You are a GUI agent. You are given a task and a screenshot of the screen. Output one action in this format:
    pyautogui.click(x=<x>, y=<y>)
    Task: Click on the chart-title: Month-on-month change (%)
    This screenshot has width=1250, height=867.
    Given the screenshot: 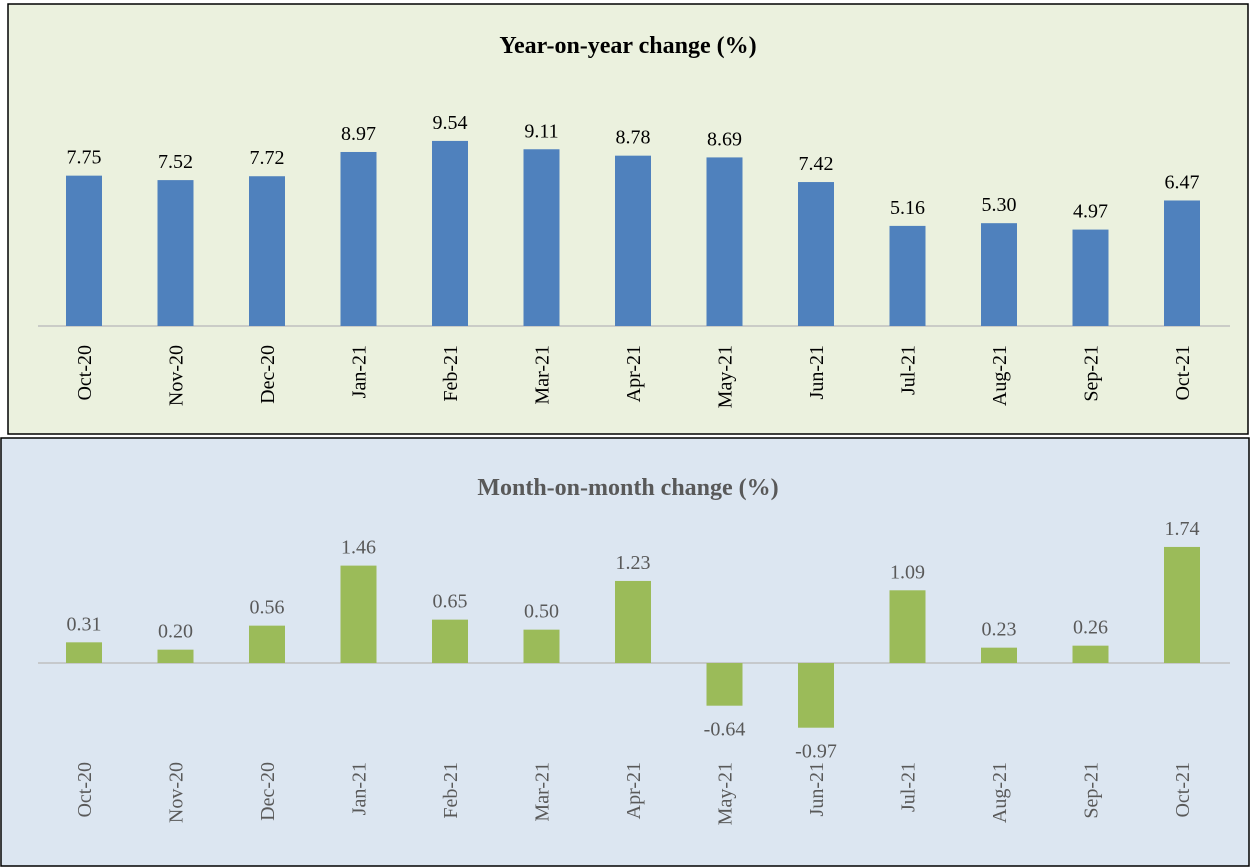 What is the action you would take?
    pyautogui.click(x=627, y=488)
    